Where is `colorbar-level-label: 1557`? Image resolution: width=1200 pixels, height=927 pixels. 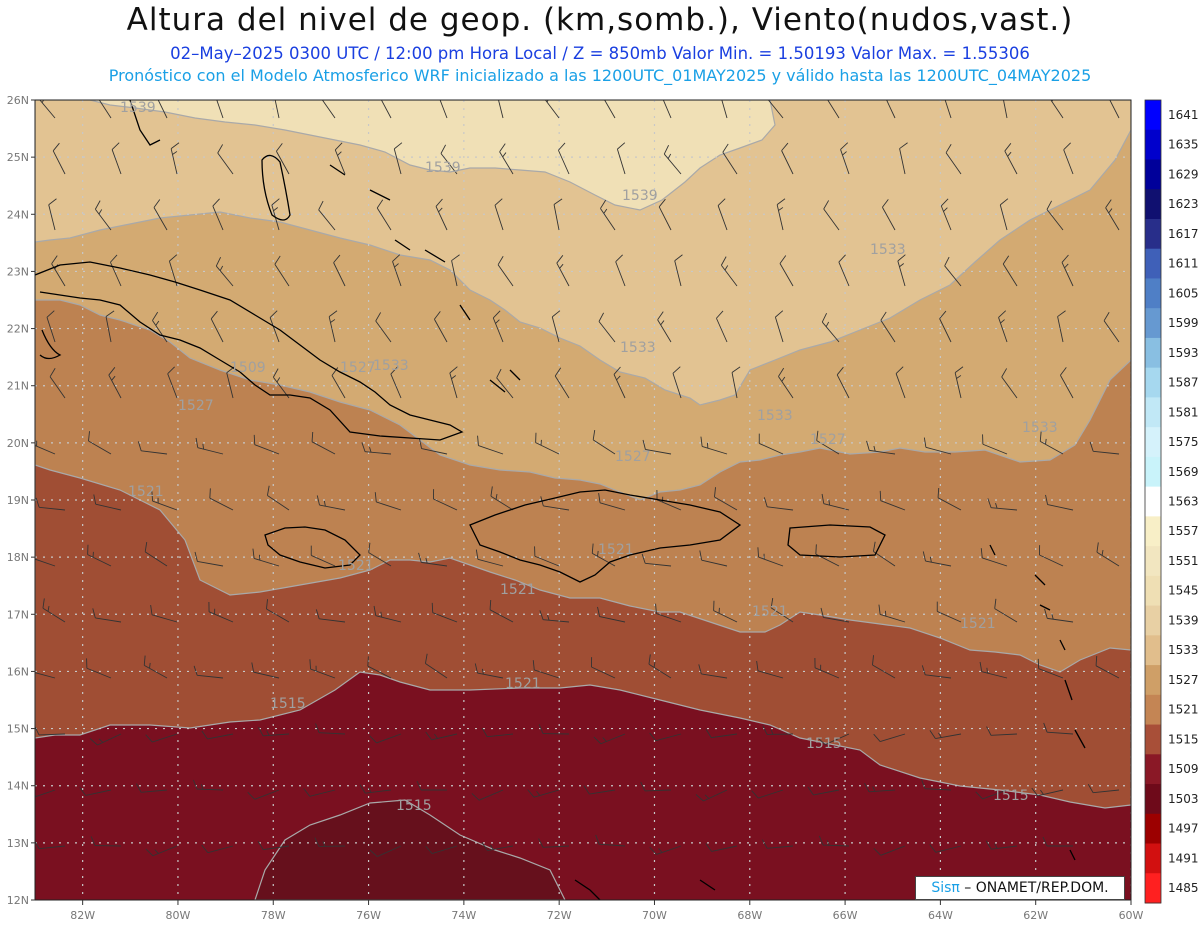 colorbar-level-label: 1557 is located at coordinates (1183, 531).